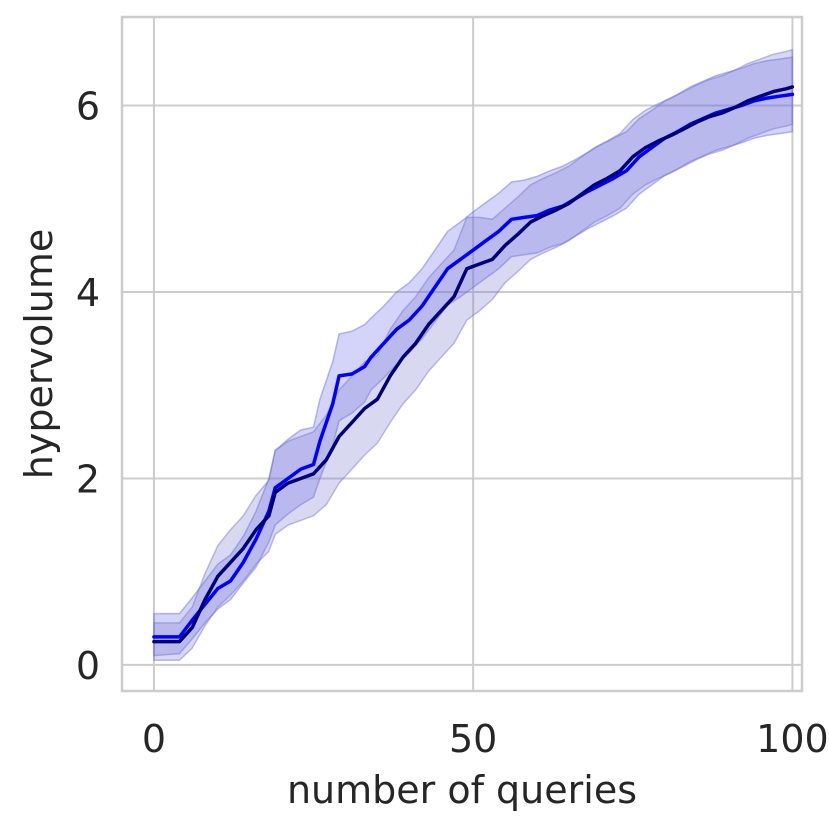 This screenshot has width=829, height=833. Describe the element at coordinates (473, 739) in the screenshot. I see `x-tick-label: 50` at that location.